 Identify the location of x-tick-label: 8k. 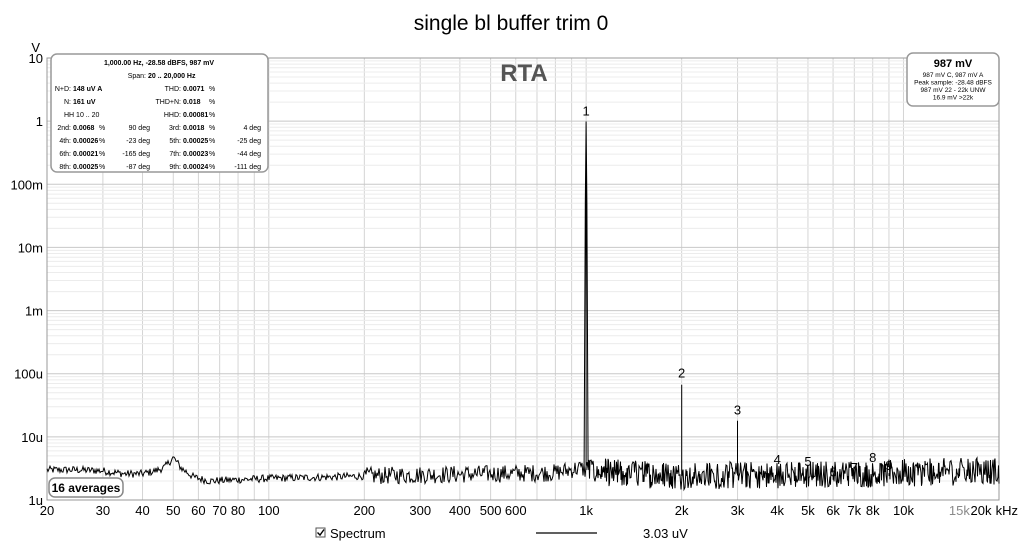
(873, 510).